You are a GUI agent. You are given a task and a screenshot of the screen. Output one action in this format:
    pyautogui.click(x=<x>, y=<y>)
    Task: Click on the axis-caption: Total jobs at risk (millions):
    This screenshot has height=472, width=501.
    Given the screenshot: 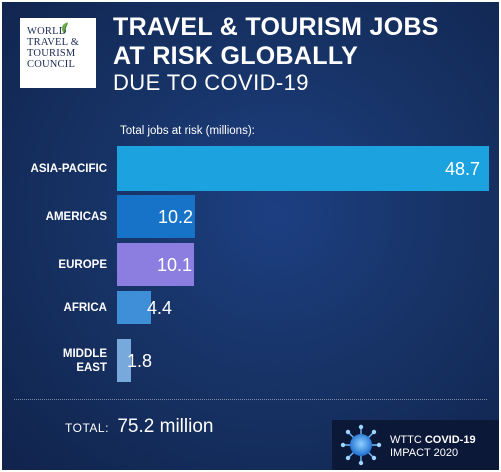 What is the action you would take?
    pyautogui.click(x=187, y=131)
    